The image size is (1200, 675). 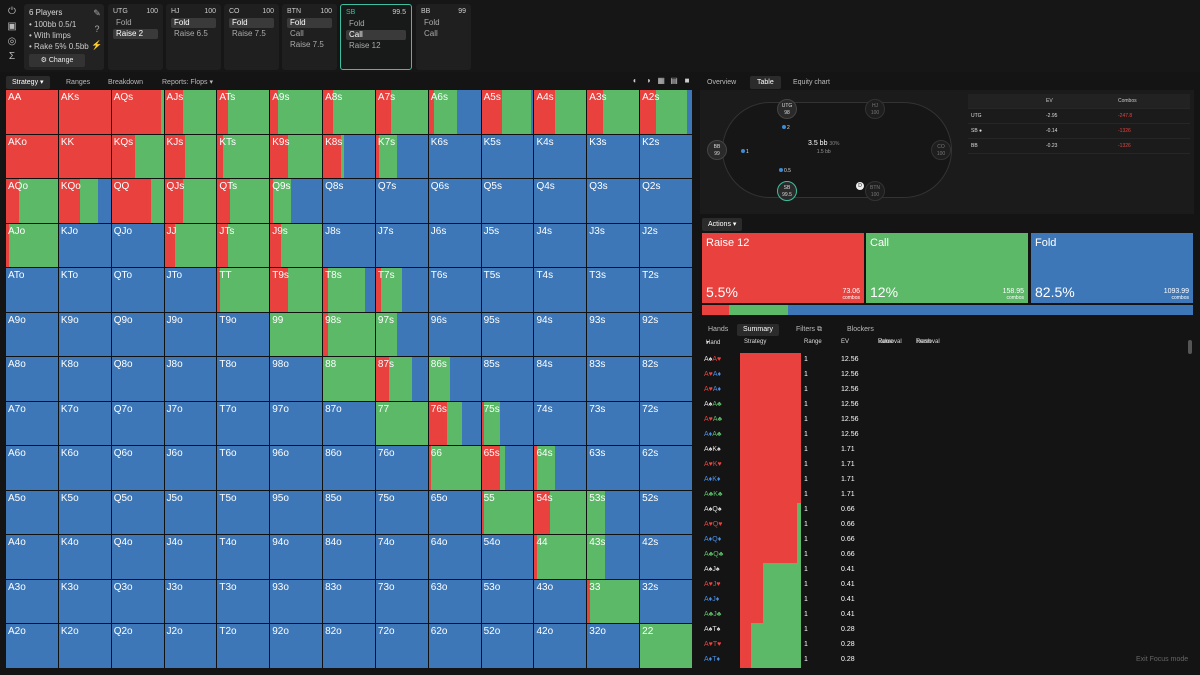 What do you see at coordinates (401, 379) in the screenshot?
I see `hand-cell: 87s` at bounding box center [401, 379].